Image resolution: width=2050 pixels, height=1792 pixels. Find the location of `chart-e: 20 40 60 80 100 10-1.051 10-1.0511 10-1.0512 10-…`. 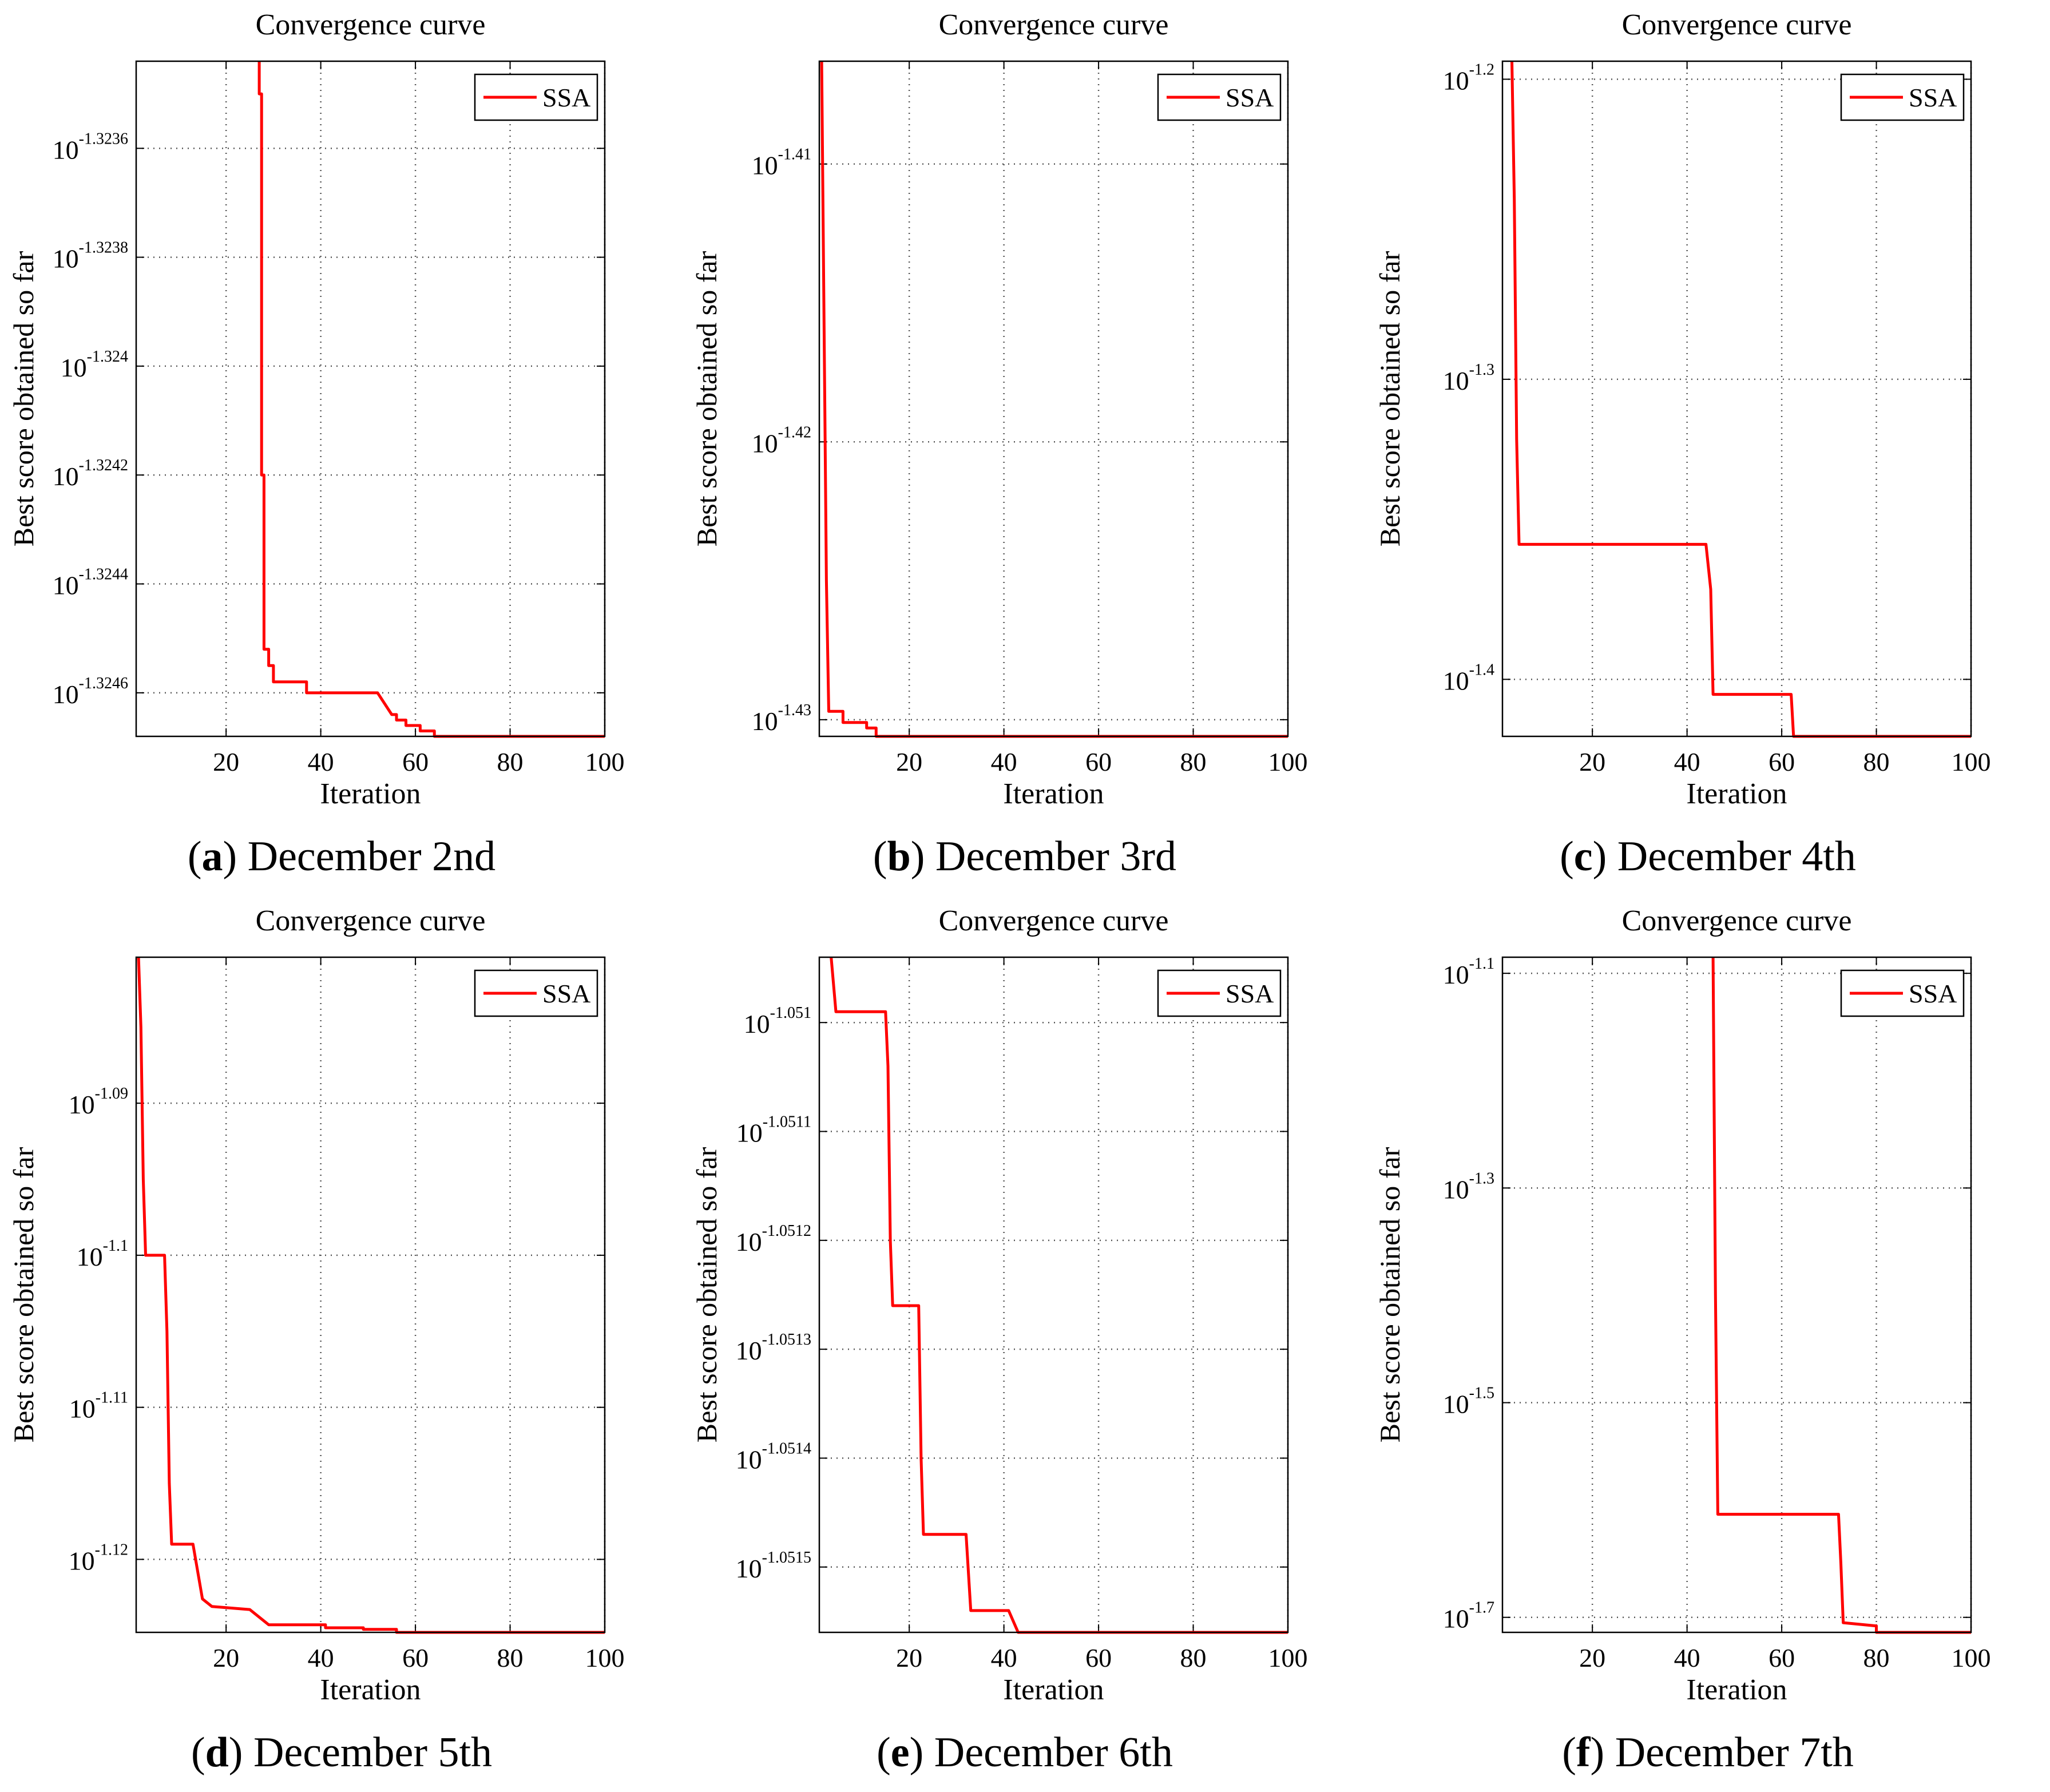

chart-e: 20 40 60 80 100 10-1.051 10-1.0511 10-1.0512 10-… is located at coordinates (999, 1305).